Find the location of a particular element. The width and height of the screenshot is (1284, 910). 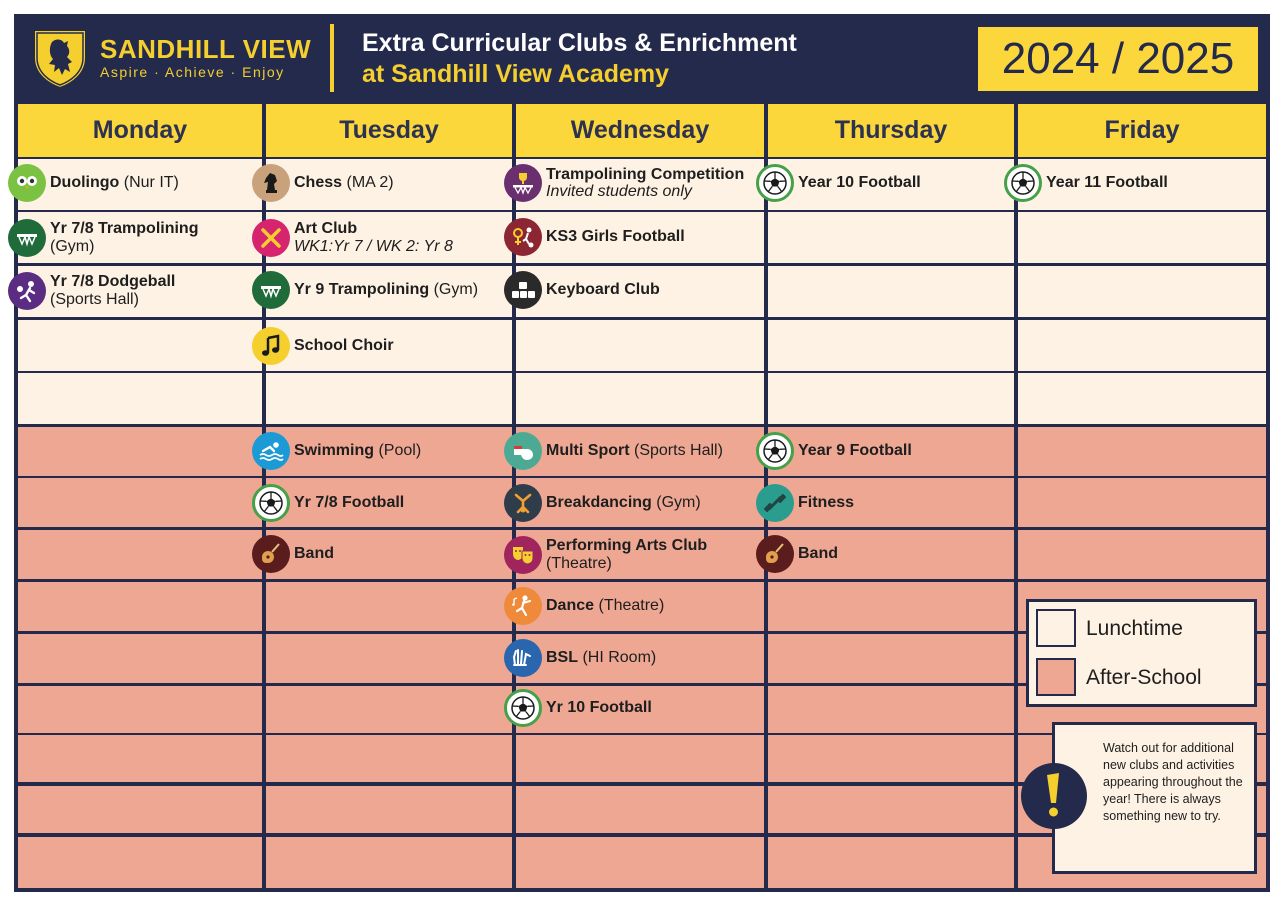

swimming-icon is located at coordinates (271, 451).